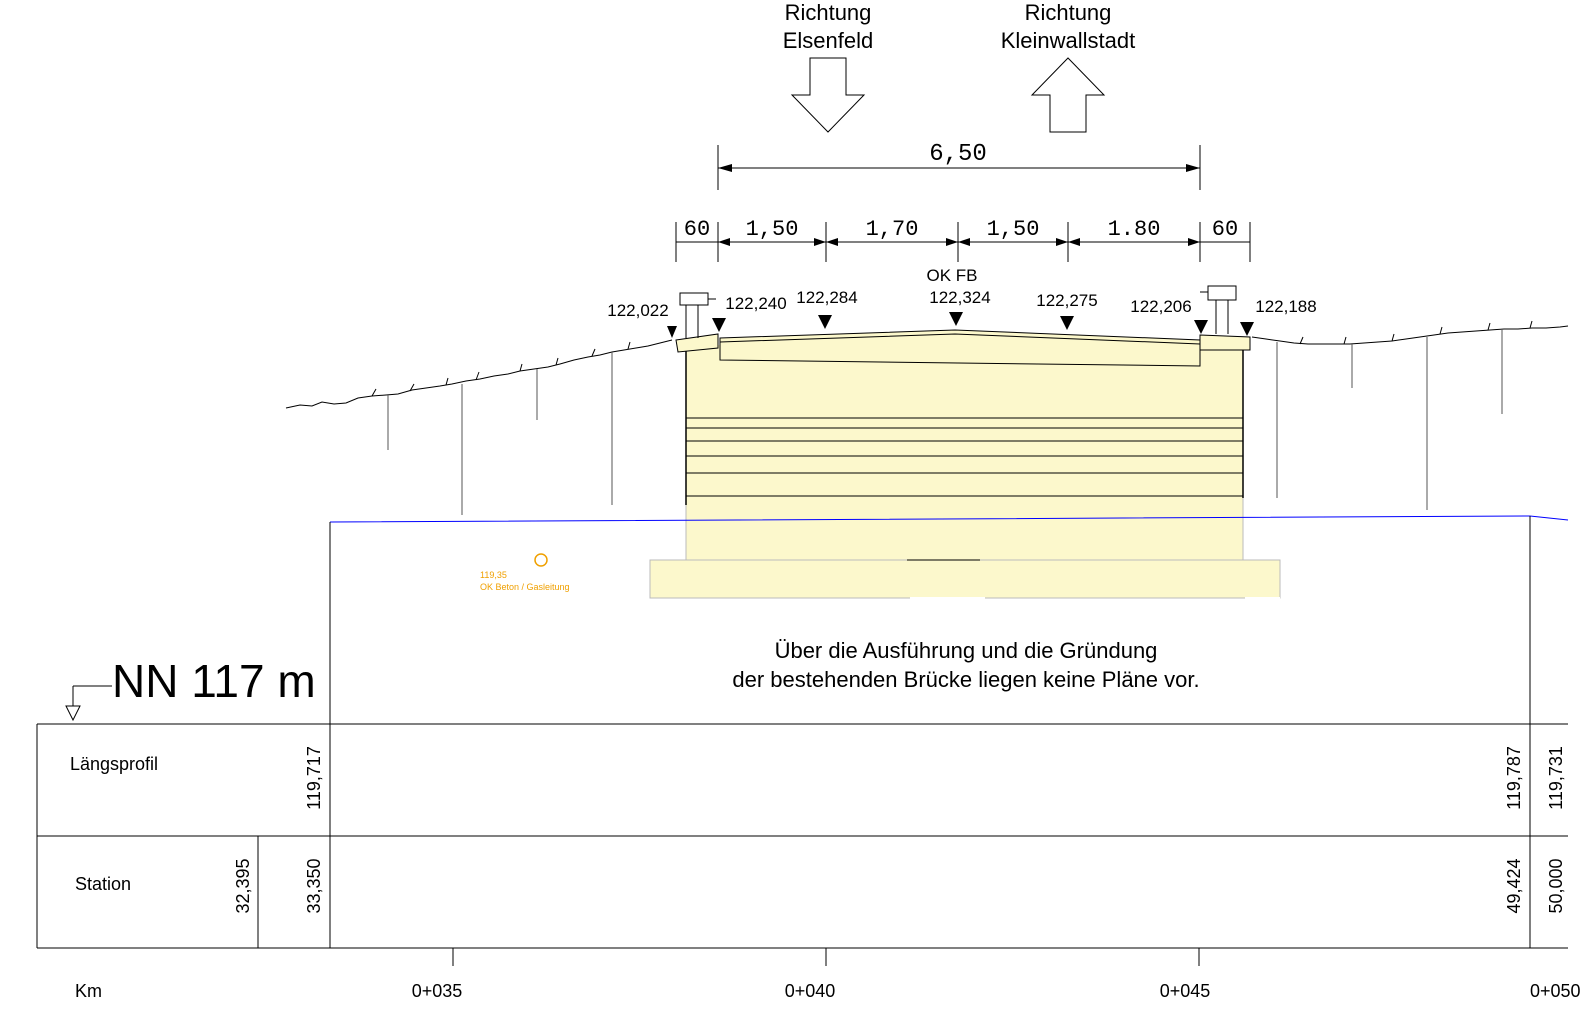 The image size is (1588, 1011). I want to click on gas-label: OK Beton / Gasleitung, so click(525, 587).